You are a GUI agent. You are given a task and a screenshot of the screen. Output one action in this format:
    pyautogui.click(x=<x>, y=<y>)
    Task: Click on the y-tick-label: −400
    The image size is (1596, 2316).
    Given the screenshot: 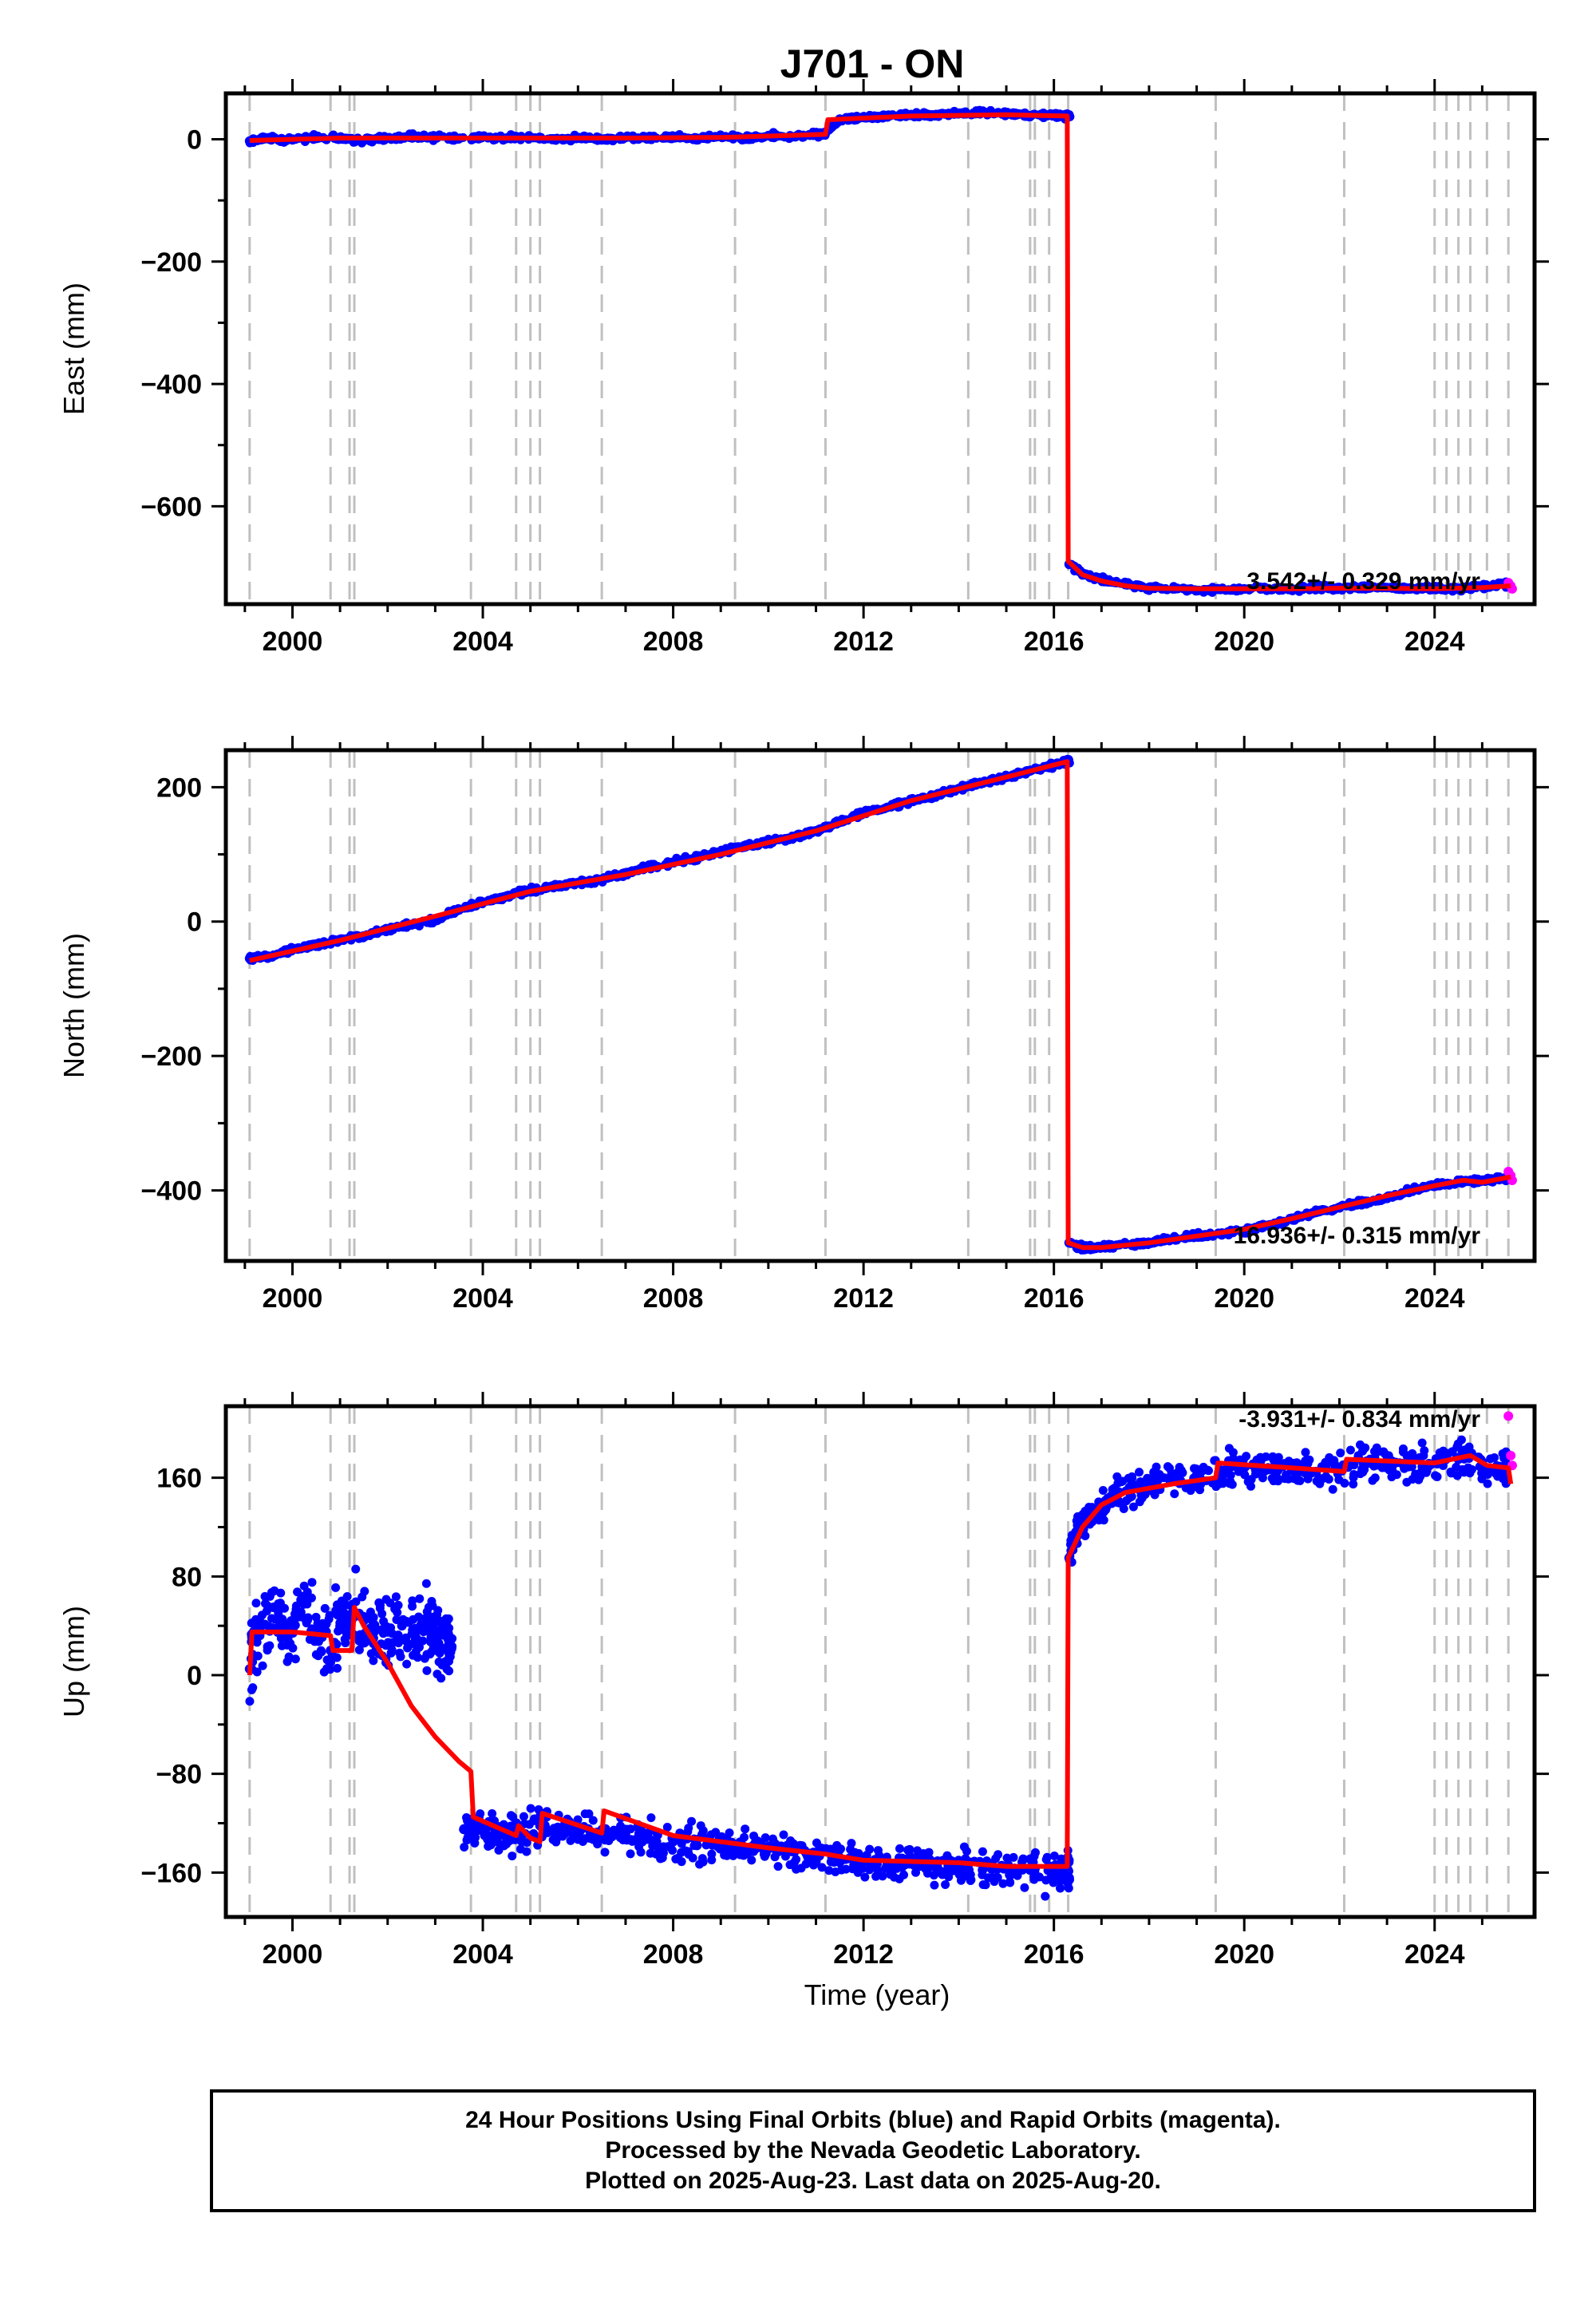 What is the action you would take?
    pyautogui.click(x=171, y=1191)
    